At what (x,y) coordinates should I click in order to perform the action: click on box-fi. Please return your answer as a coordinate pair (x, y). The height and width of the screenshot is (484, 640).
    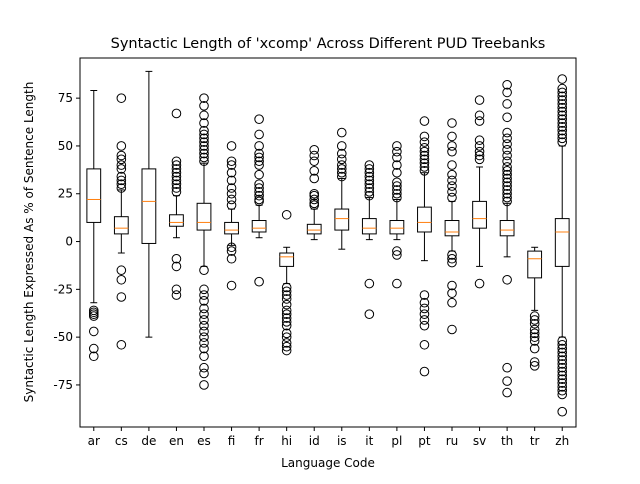
    Looking at the image, I should click on (231, 216).